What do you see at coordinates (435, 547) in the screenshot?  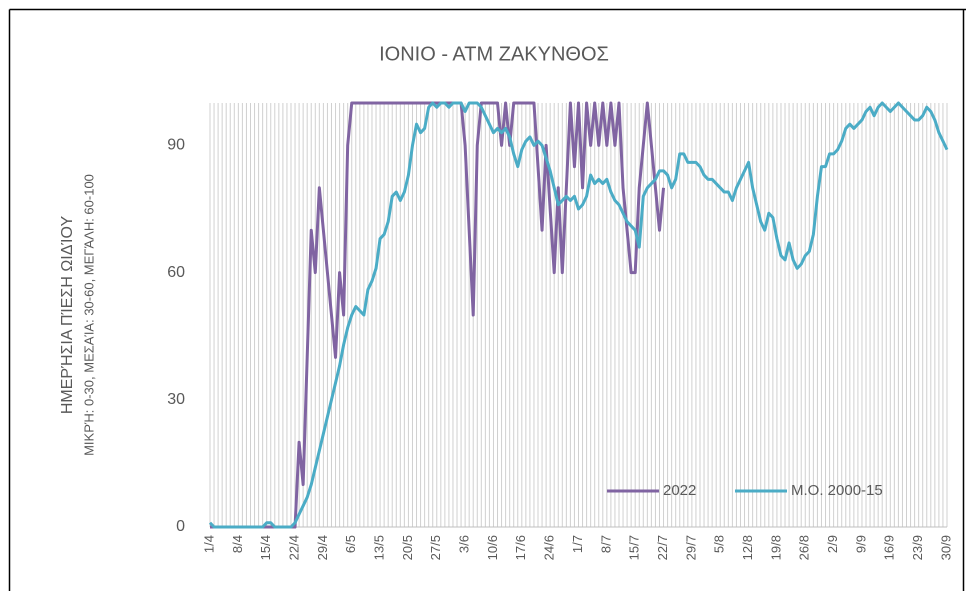 I see `x-tick-label: 27/5` at bounding box center [435, 547].